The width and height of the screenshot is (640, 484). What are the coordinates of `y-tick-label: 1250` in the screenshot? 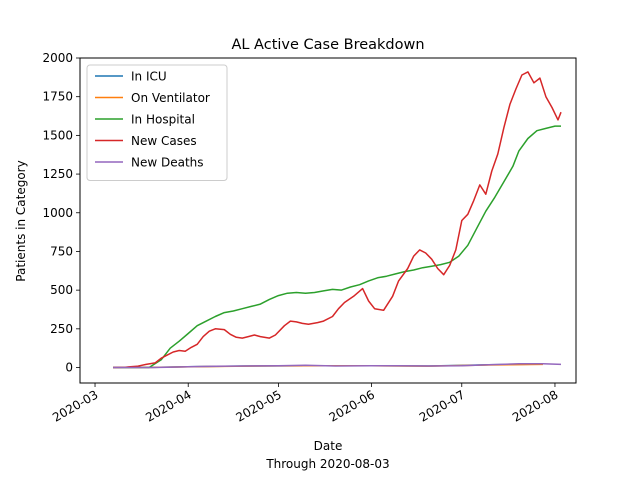 It's located at (57, 174).